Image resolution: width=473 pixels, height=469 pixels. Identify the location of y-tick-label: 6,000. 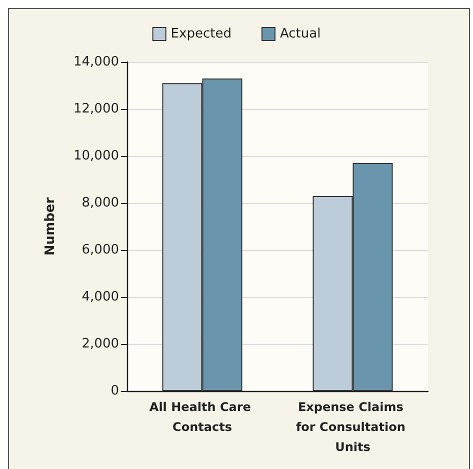
(100, 250).